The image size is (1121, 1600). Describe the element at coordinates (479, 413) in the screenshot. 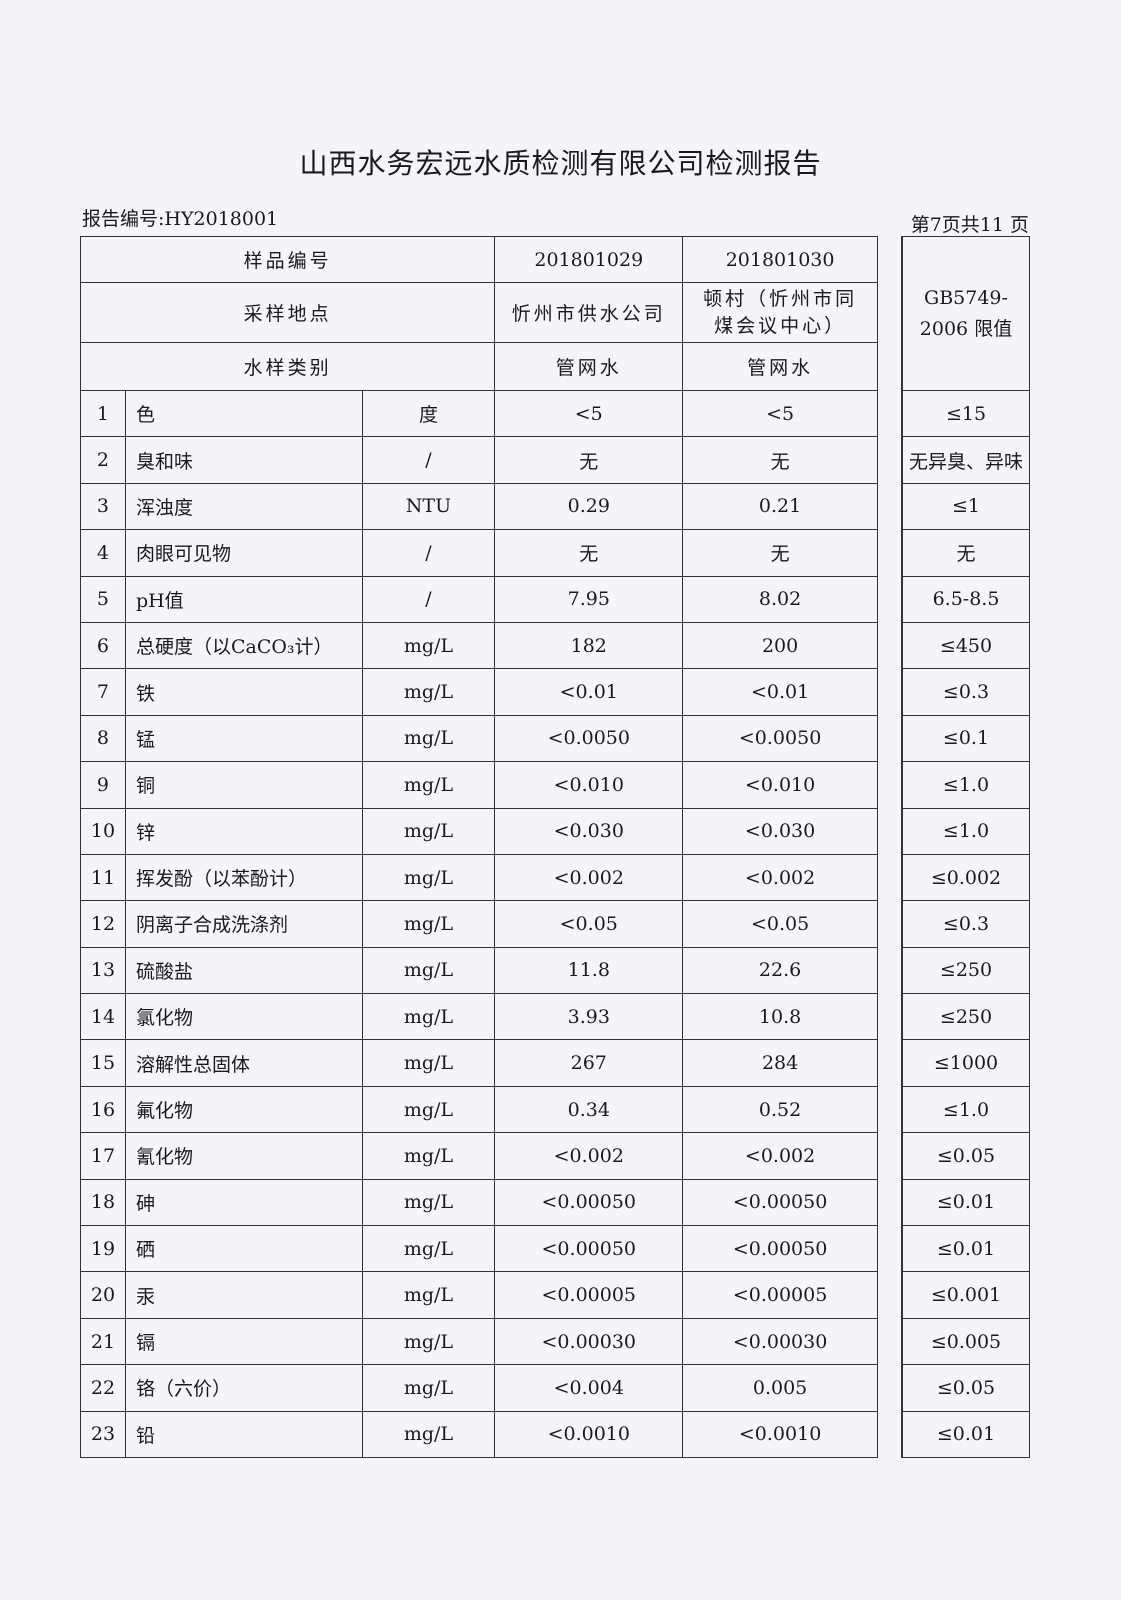

I see `table-row: 1 色度 <5 <5` at that location.